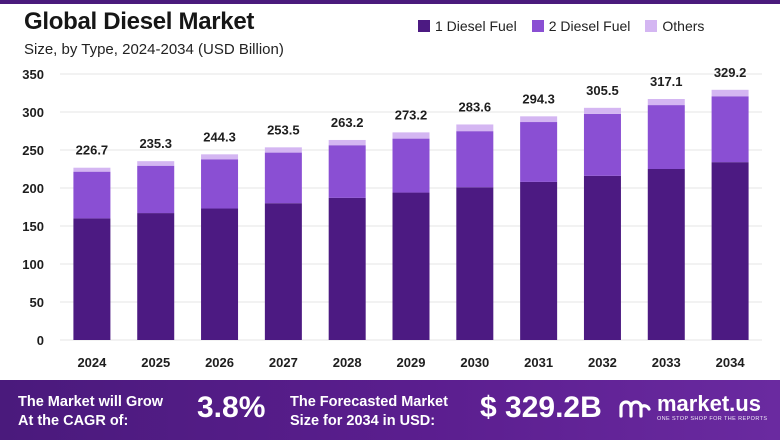 This screenshot has height=440, width=780. What do you see at coordinates (602, 90) in the screenshot?
I see `bar-total-label: 305.5` at bounding box center [602, 90].